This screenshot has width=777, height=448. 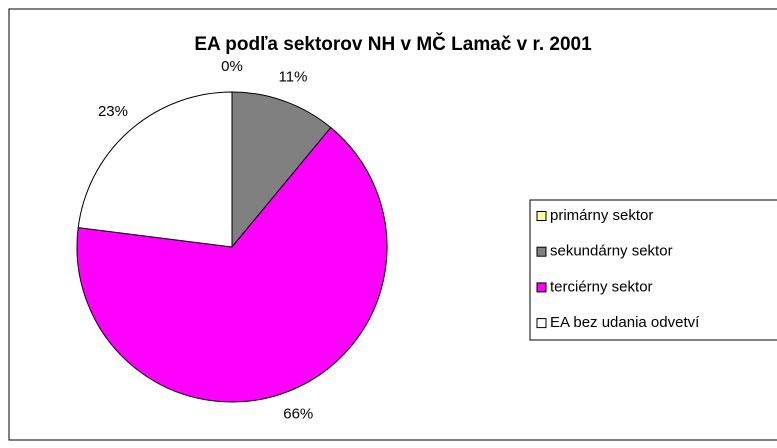 What do you see at coordinates (625, 322) in the screenshot?
I see `legend-label: EA bez udania odvetví` at bounding box center [625, 322].